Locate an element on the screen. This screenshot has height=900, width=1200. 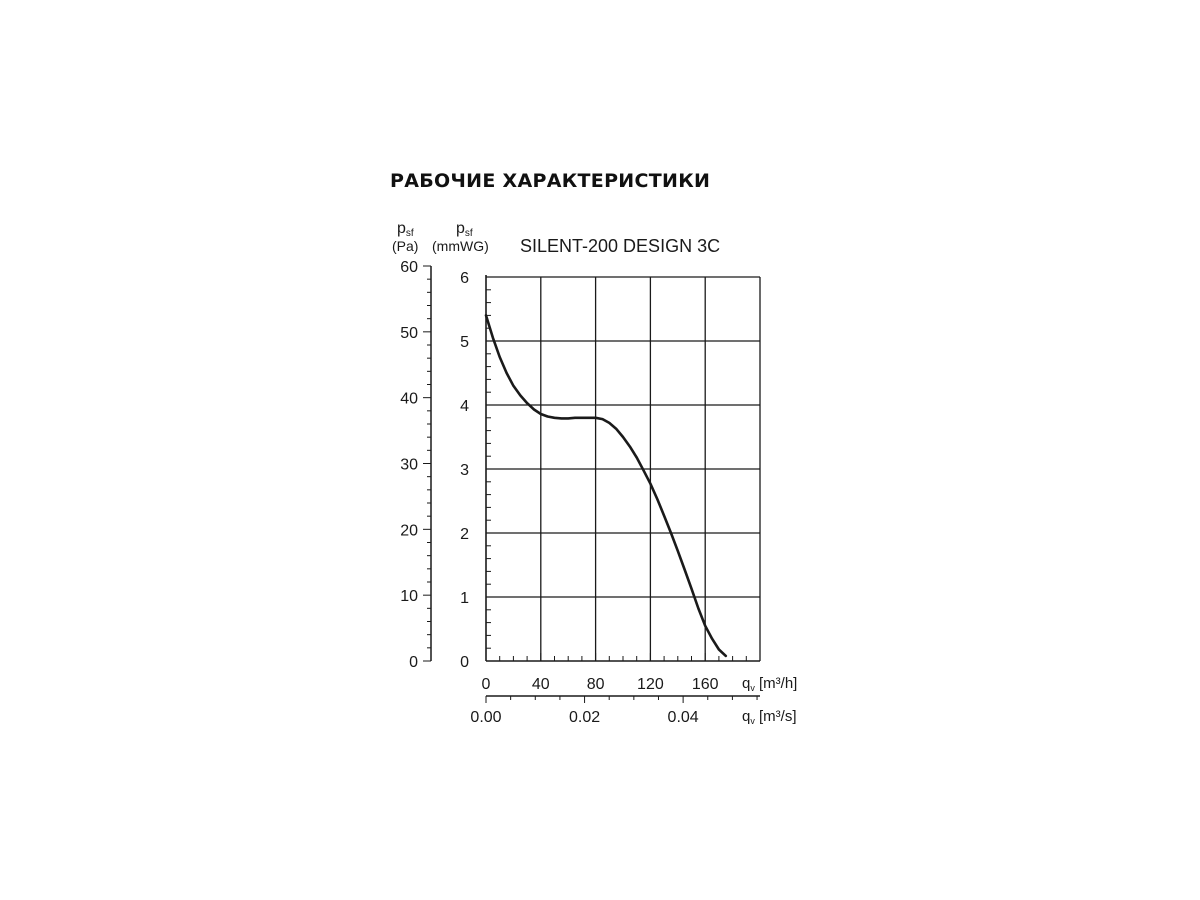
y-axis-mmwg-tick-label: 6 is located at coordinates (464, 278).